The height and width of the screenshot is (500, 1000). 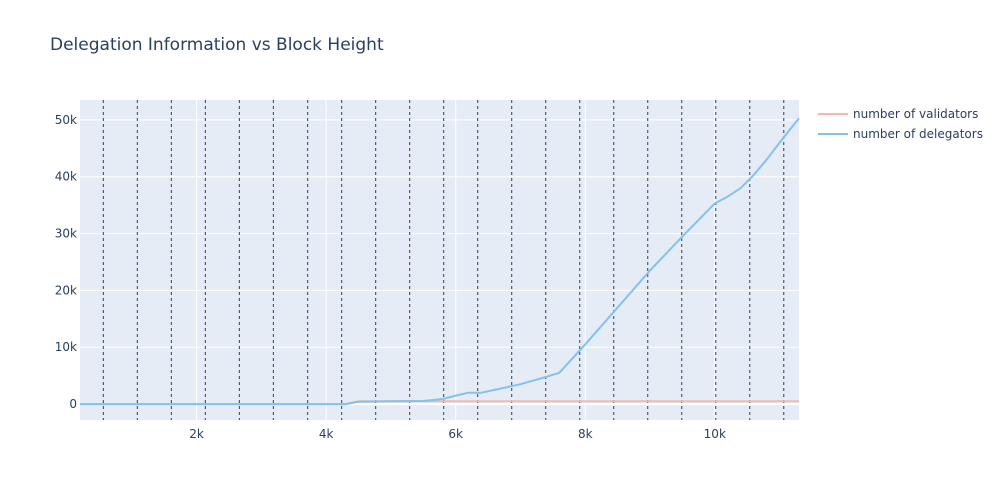 I want to click on chart-title: Delegation Information vs Block Height, so click(x=217, y=45).